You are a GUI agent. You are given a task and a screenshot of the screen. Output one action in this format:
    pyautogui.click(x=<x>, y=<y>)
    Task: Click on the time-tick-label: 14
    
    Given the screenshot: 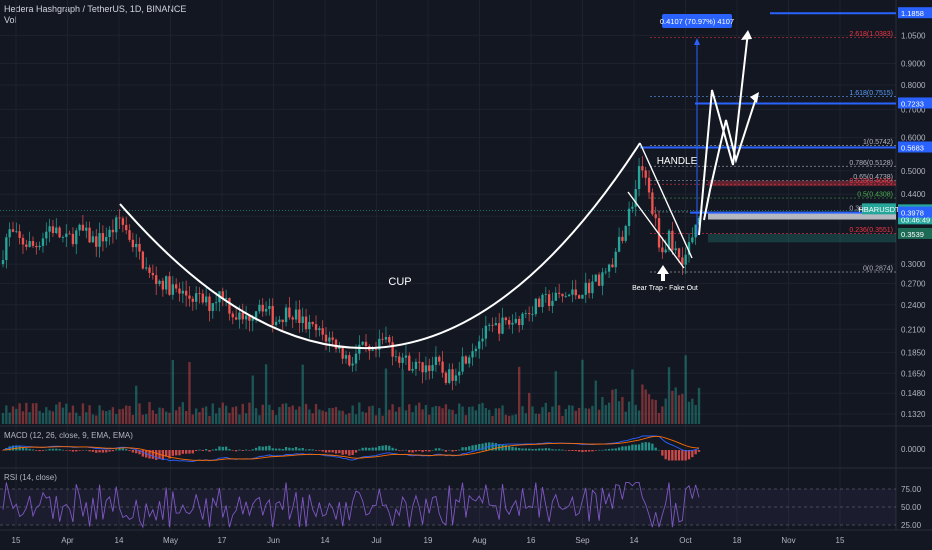 What is the action you would take?
    pyautogui.click(x=119, y=540)
    